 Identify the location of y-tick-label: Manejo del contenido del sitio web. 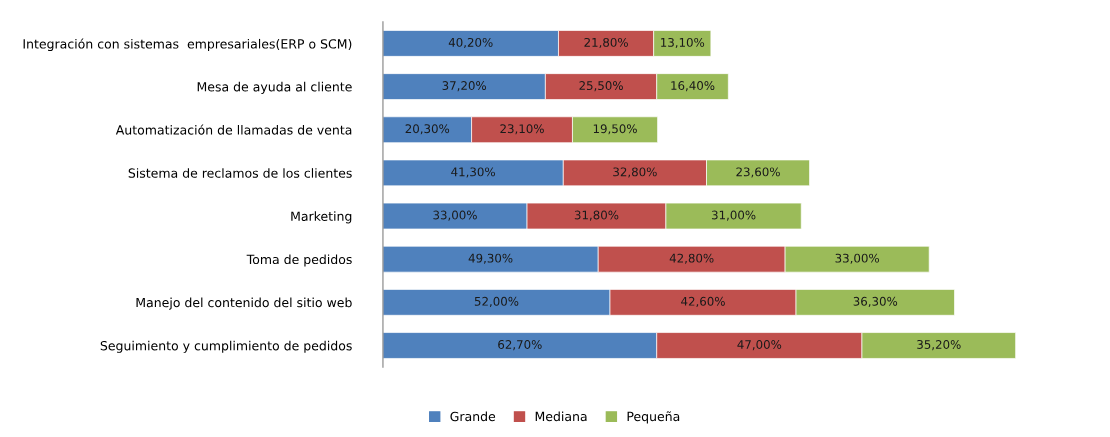
(244, 303).